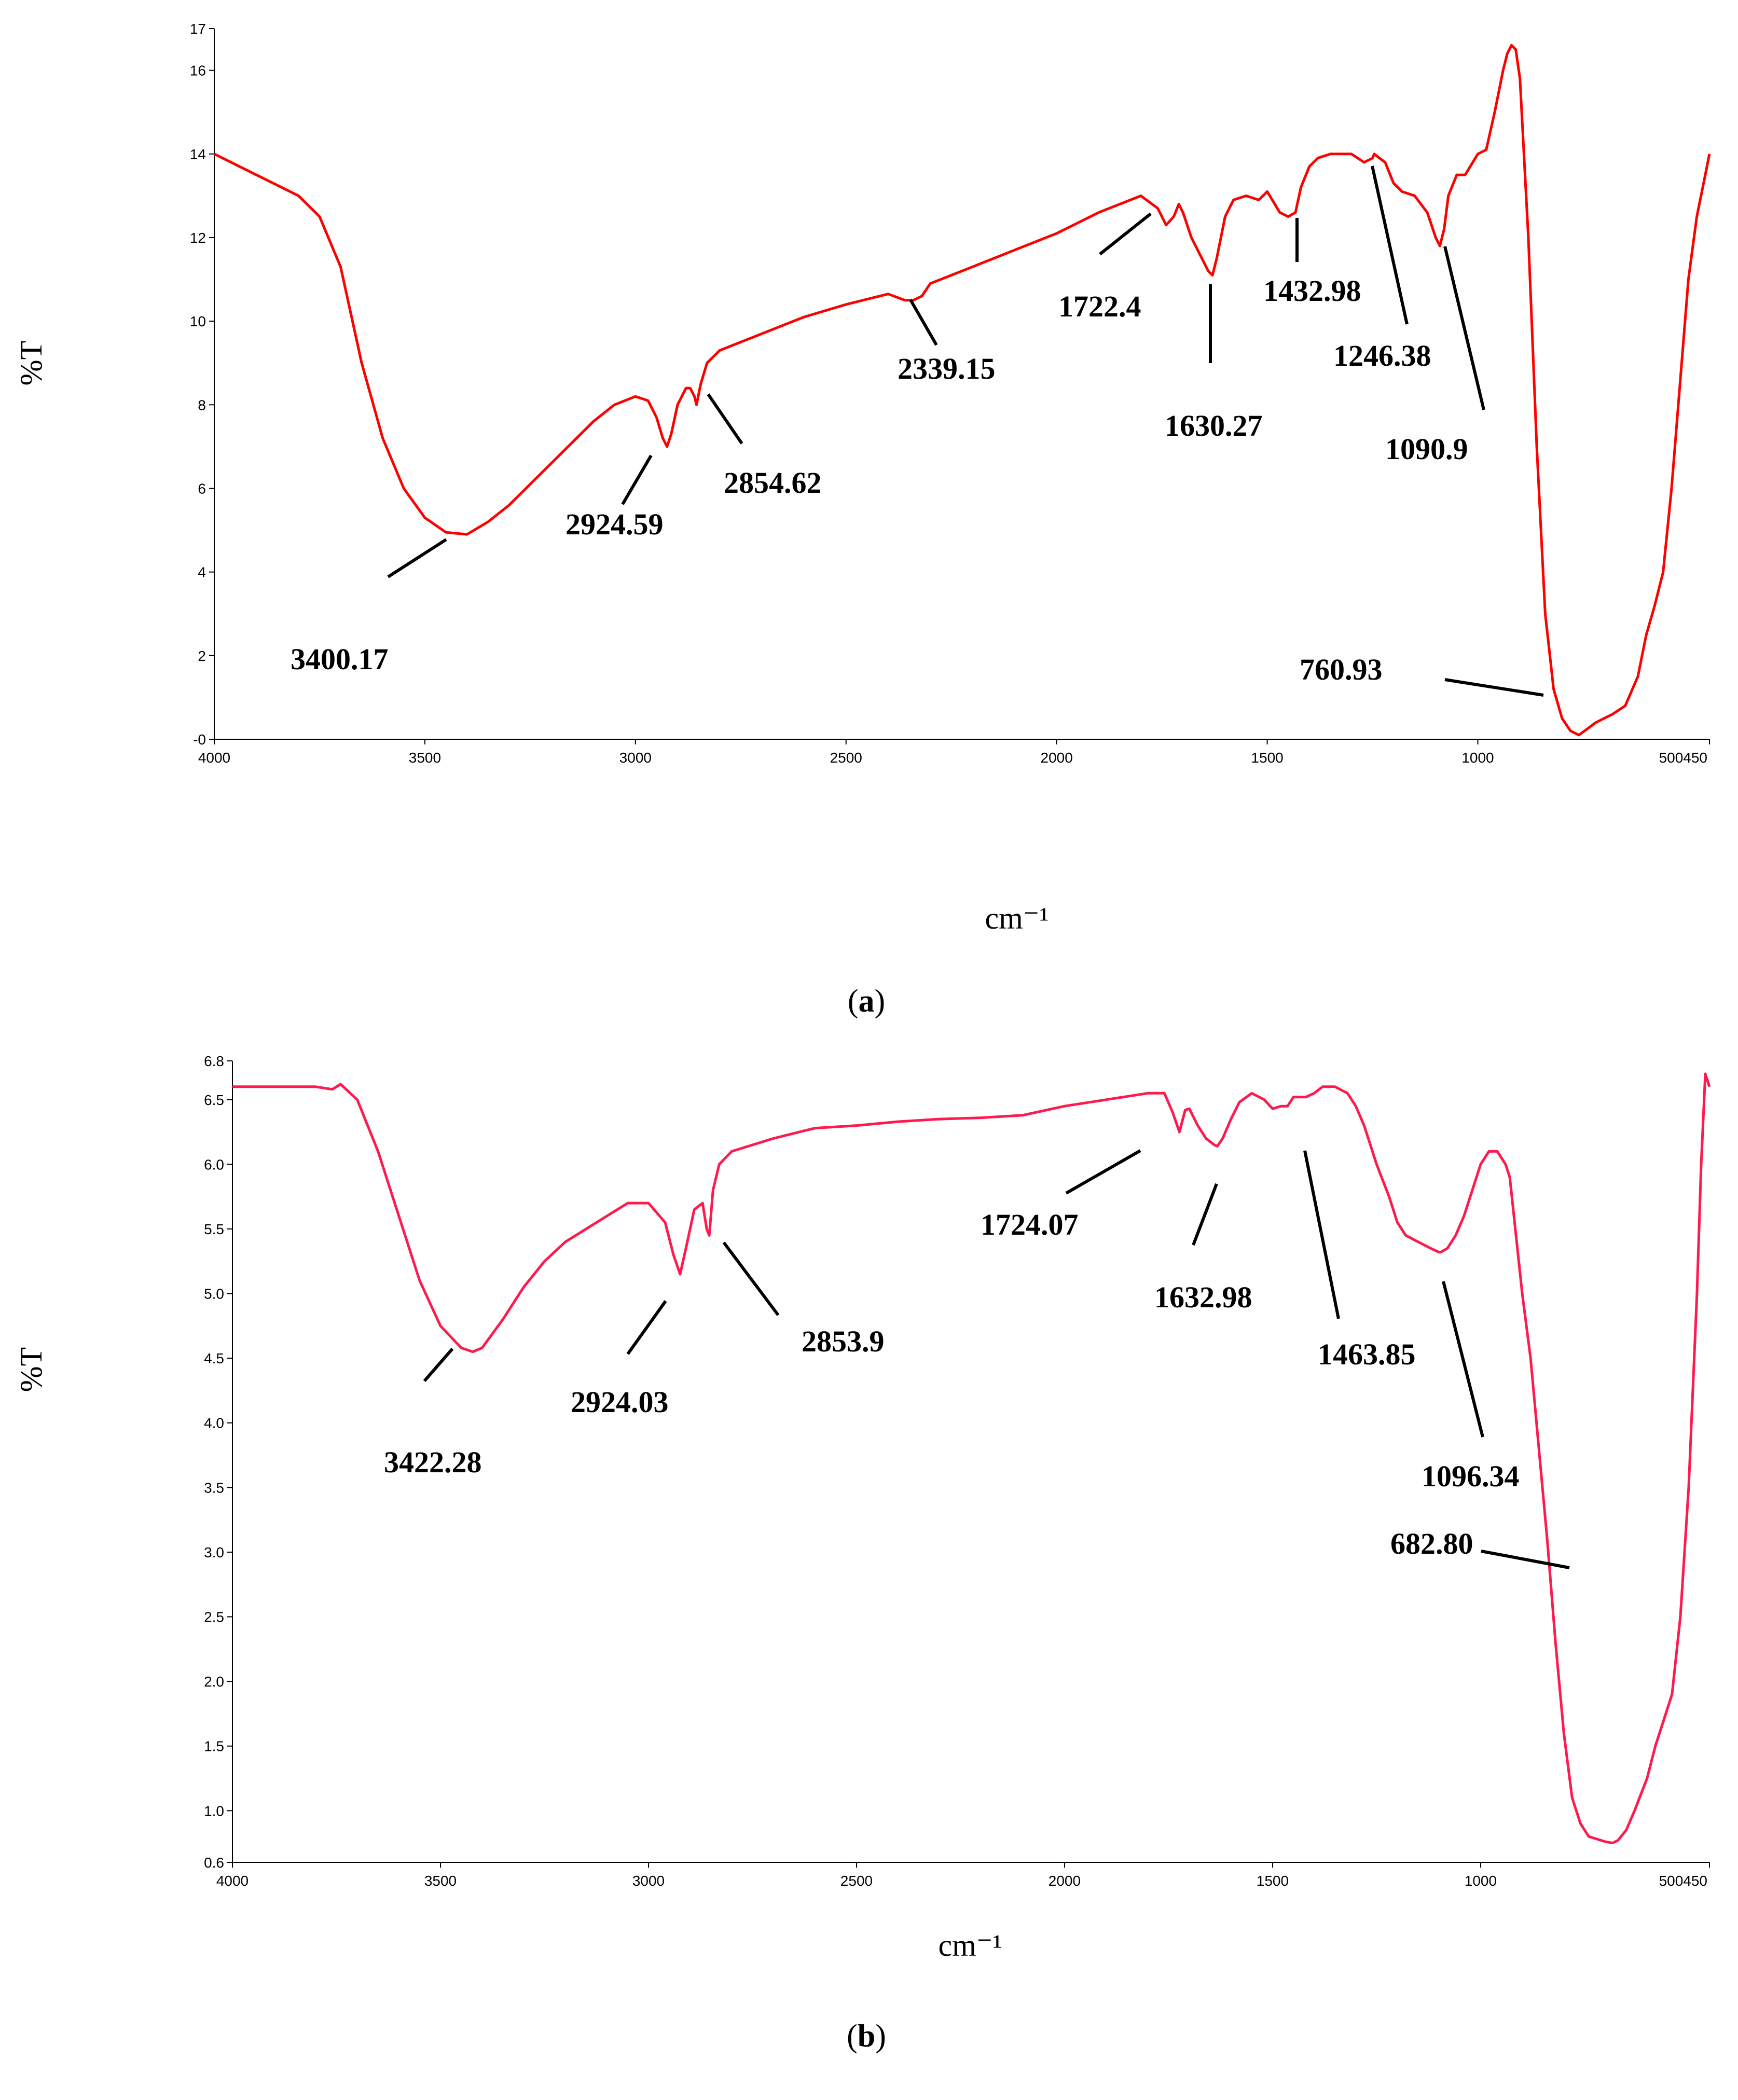  What do you see at coordinates (198, 154) in the screenshot?
I see `y-tick-label: 14` at bounding box center [198, 154].